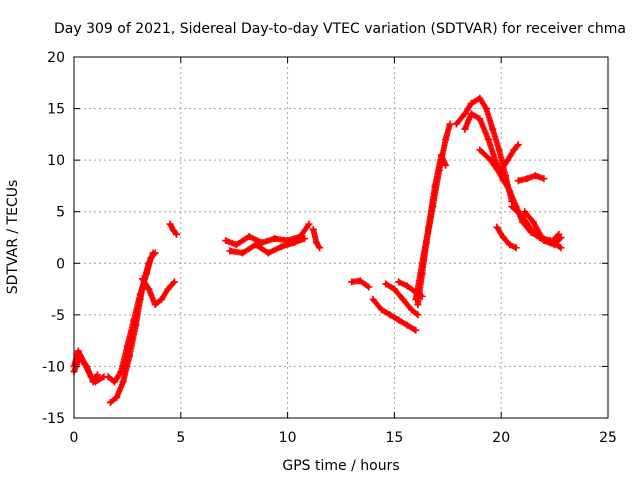  I want to click on series-track-d, so click(131, 317).